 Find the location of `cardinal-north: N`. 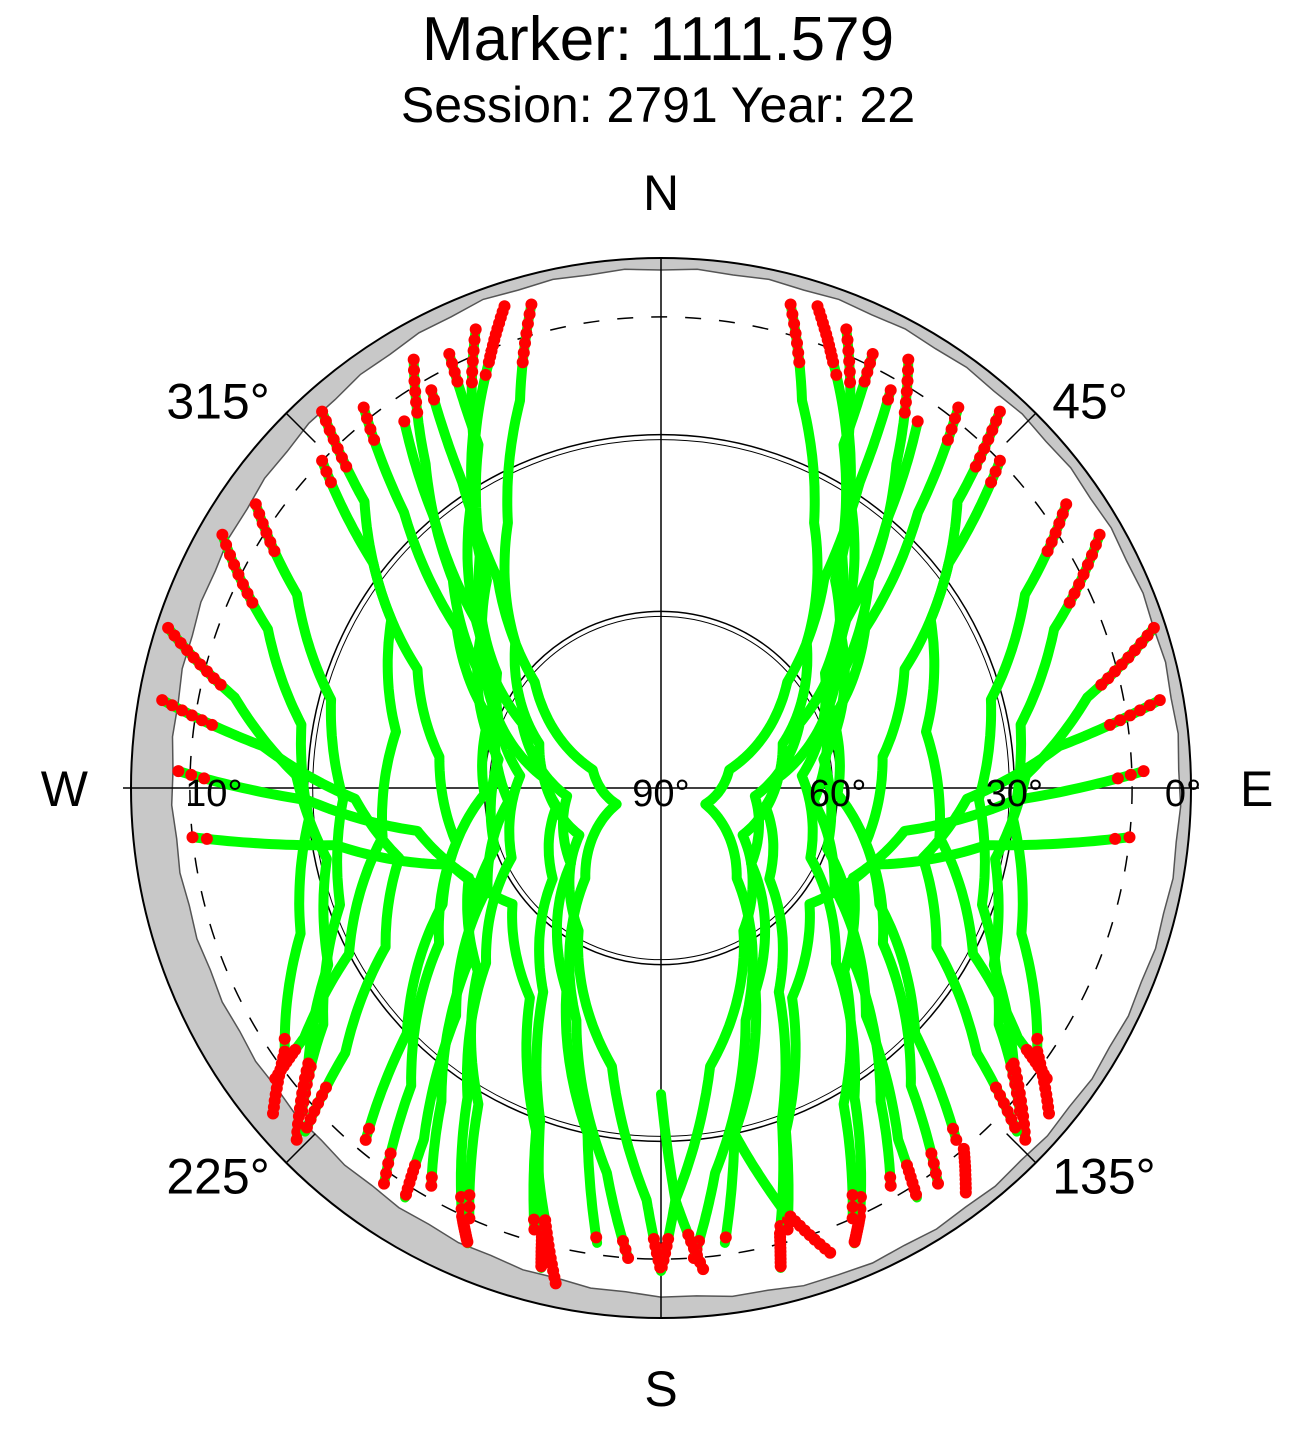

cardinal-north: N is located at coordinates (661, 193).